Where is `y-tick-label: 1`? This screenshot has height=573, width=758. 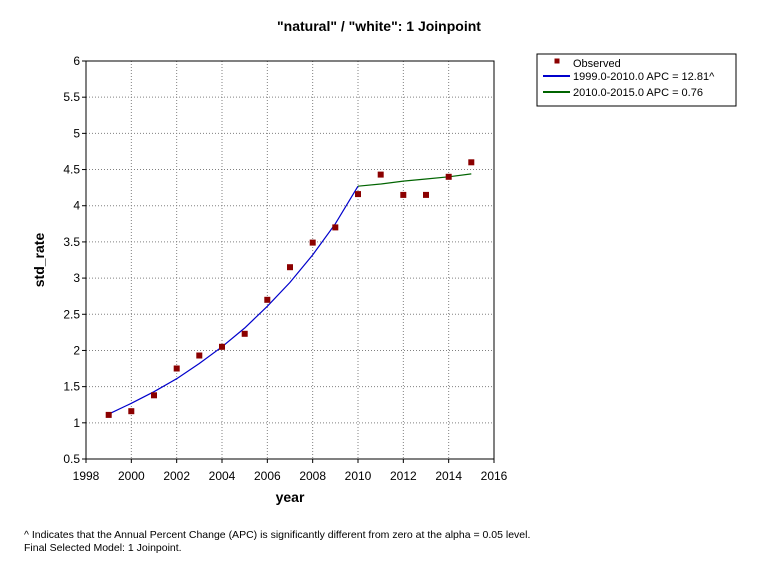
y-tick-label: 1 is located at coordinates (76, 423).